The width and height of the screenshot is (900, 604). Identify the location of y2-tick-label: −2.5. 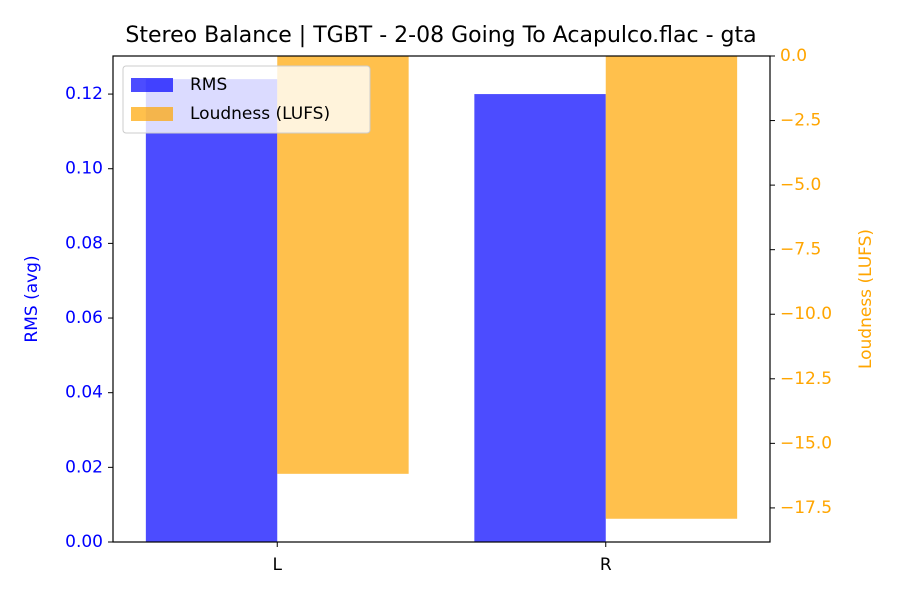
(800, 121).